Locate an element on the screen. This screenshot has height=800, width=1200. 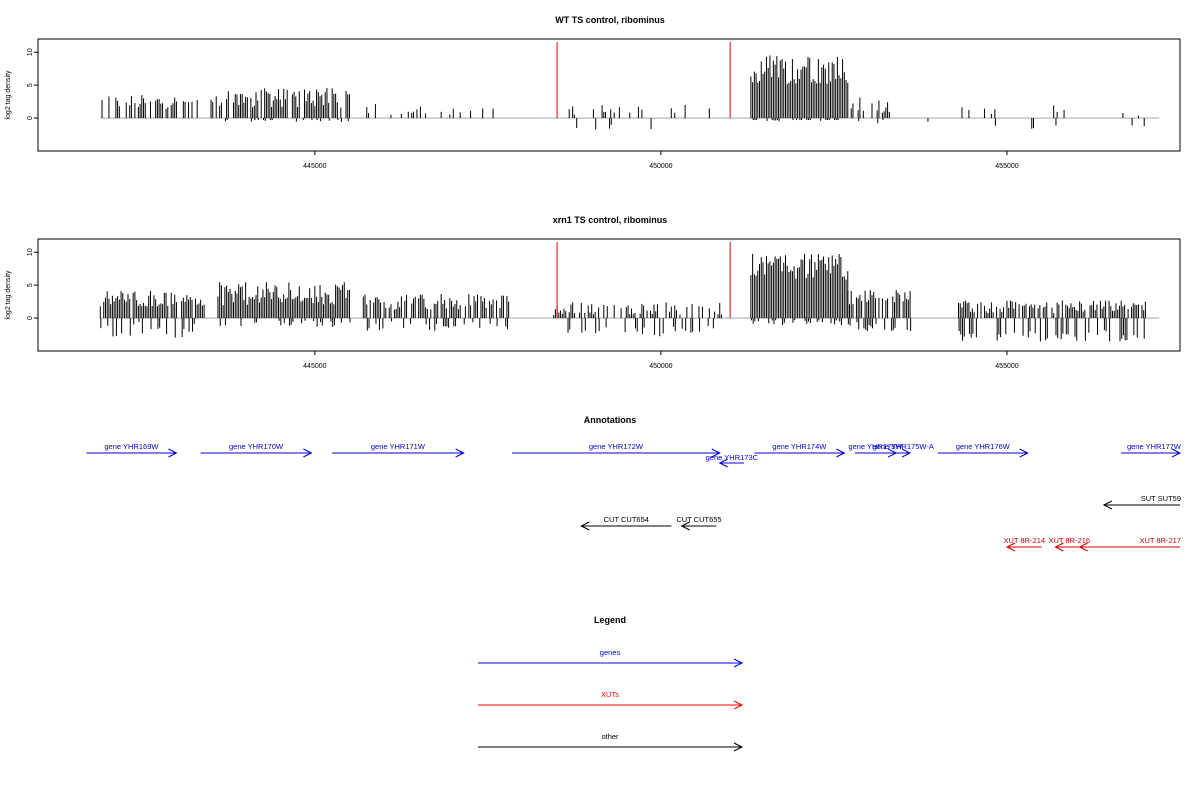
wt-panel-title: WT TS control, ribominus is located at coordinates (610, 20).